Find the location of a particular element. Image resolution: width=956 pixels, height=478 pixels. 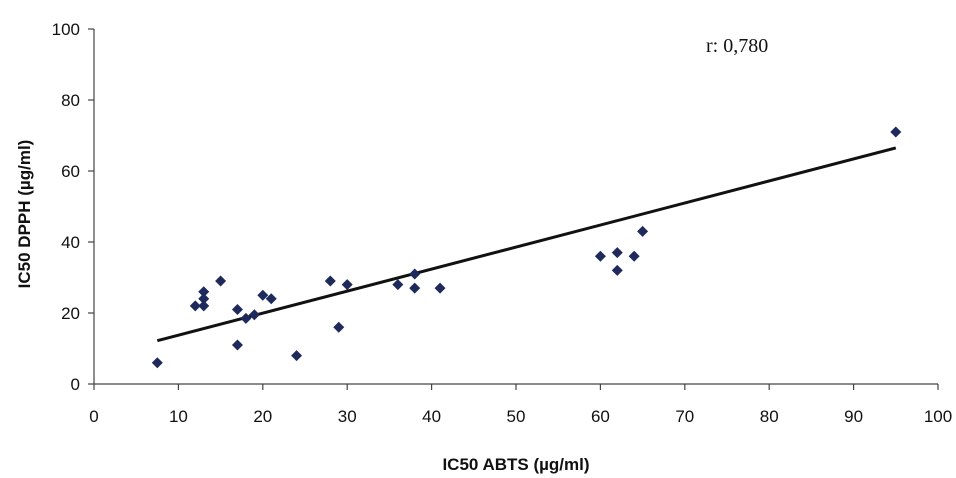

x-tick-label: 80 is located at coordinates (769, 416).